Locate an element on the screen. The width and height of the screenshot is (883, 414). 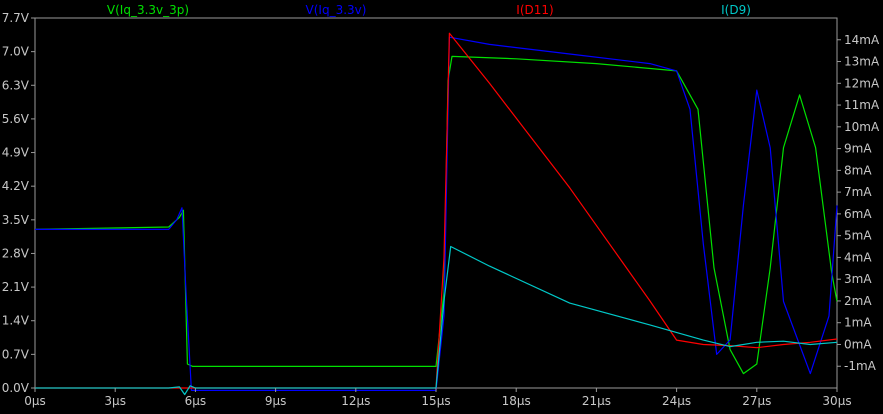
x-tick-label: 3µs is located at coordinates (115, 401).